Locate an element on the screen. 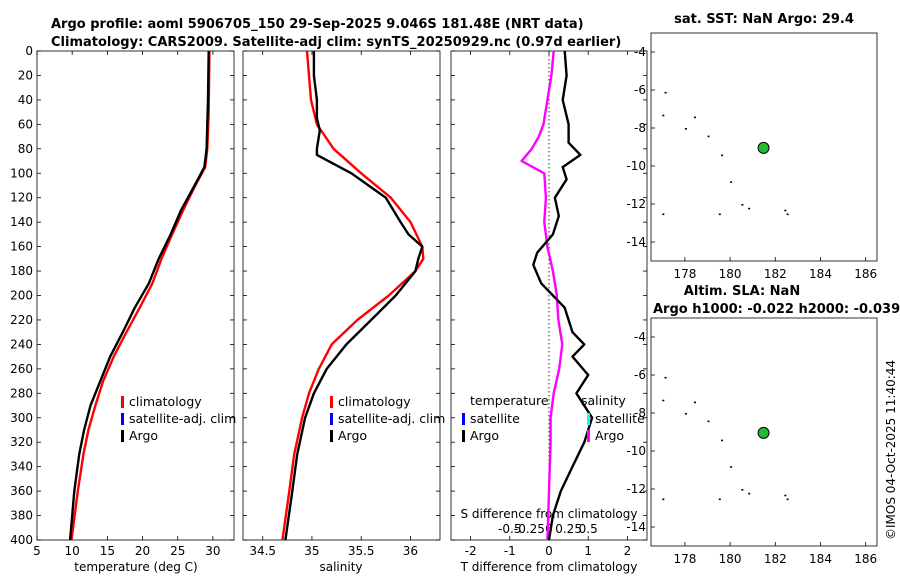 This screenshot has height=580, width=900. y-tick-label: 160 is located at coordinates (21, 247).